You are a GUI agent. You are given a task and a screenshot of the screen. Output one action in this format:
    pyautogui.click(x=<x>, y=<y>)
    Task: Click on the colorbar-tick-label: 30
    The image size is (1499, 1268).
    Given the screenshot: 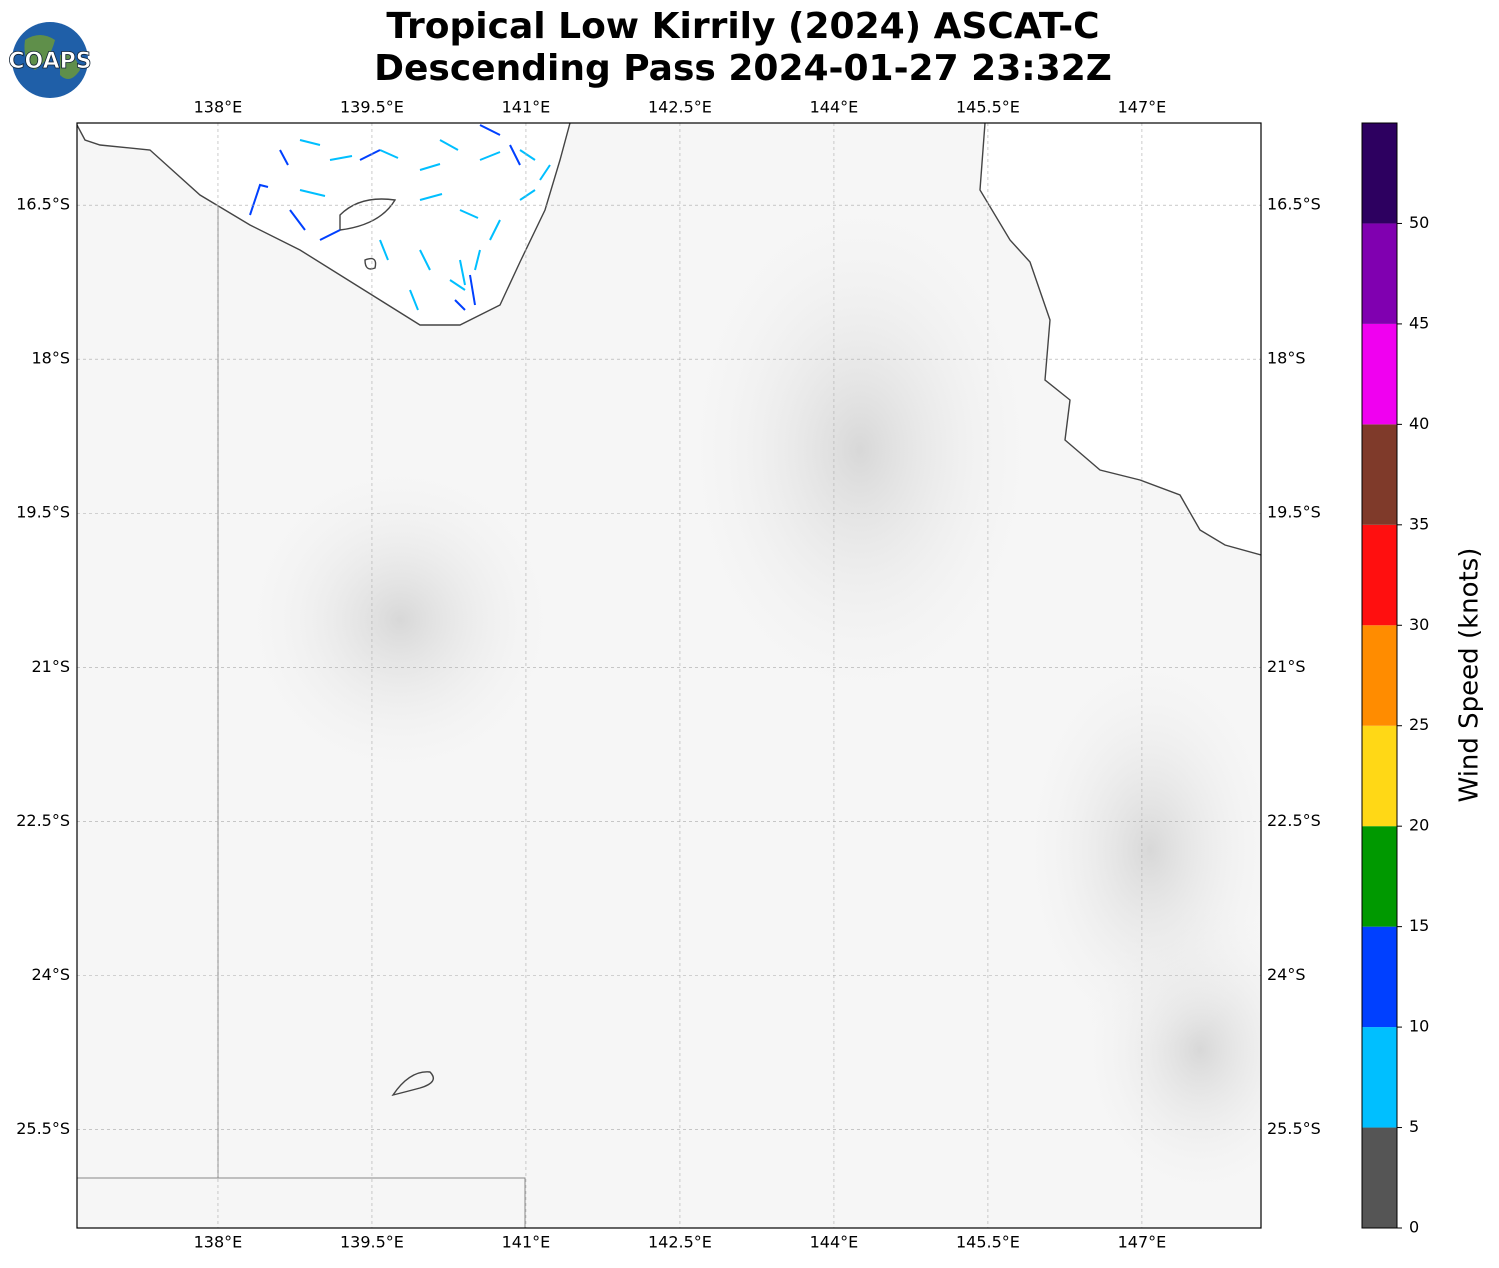 What is the action you would take?
    pyautogui.click(x=1419, y=624)
    